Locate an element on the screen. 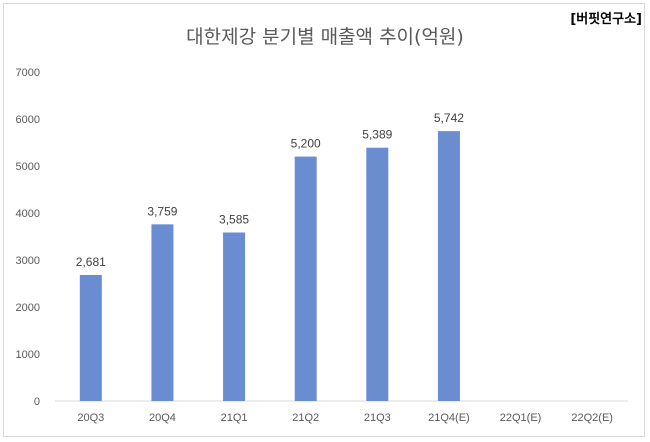 This screenshot has width=650, height=442. x-tick-label: 21Q2 is located at coordinates (305, 418).